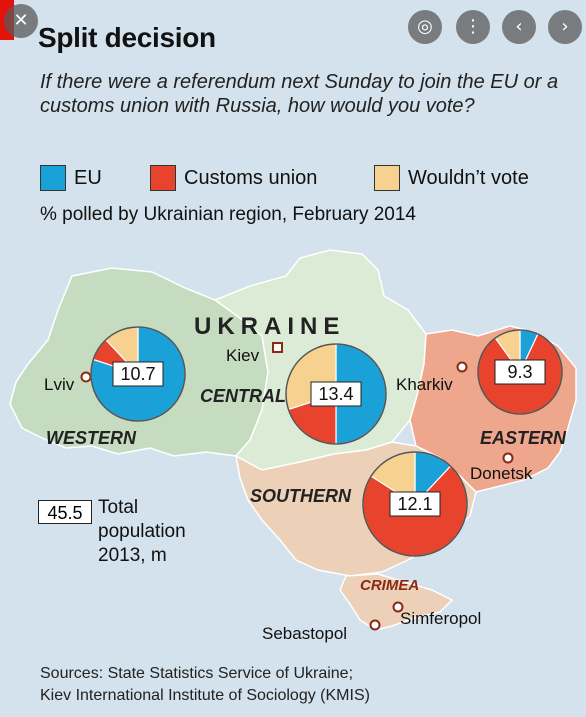  I want to click on city-label-donetsk: Donetsk, so click(501, 473).